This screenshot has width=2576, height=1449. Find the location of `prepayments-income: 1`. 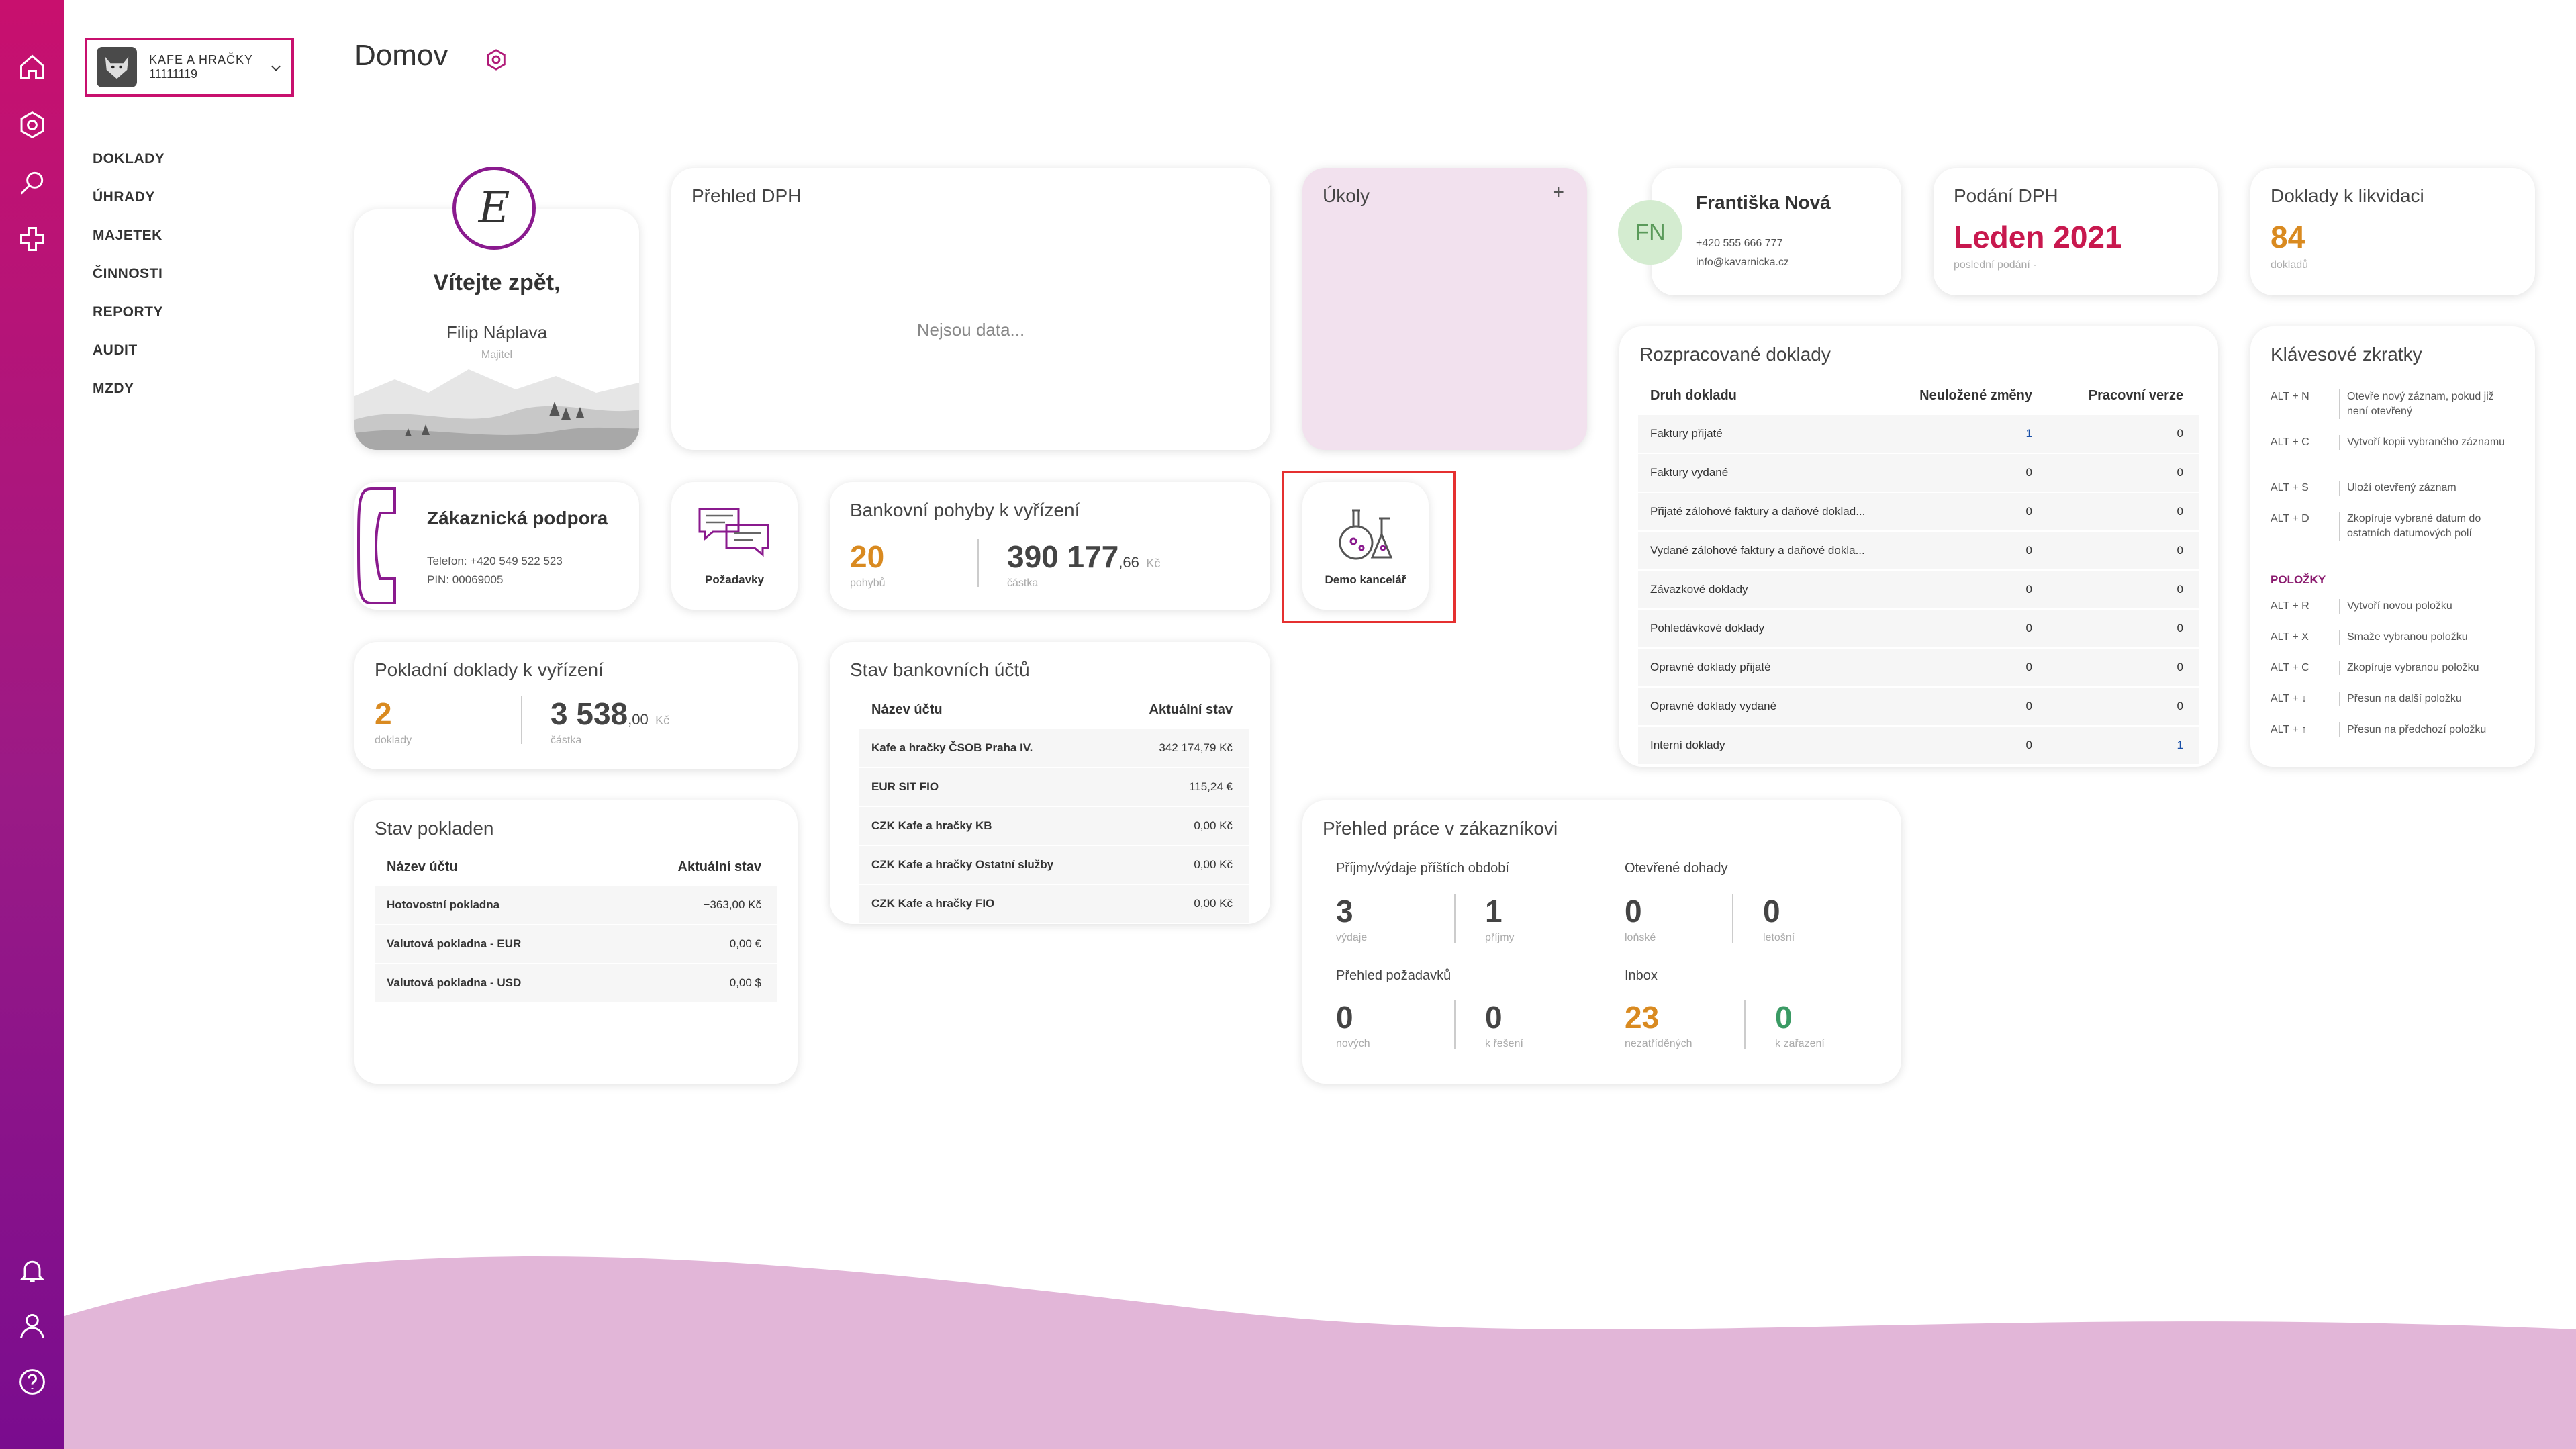

prepayments-income: 1 is located at coordinates (1493, 912).